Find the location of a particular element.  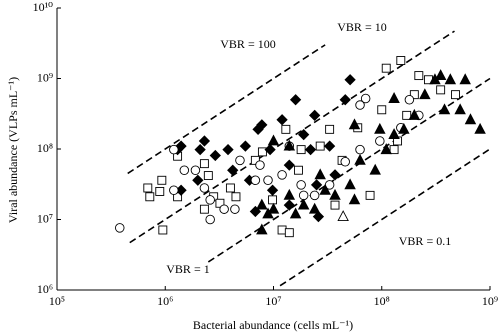

y-axis-title: Viral abundance (VLPs mL⁻¹) is located at coordinates (13, 150).